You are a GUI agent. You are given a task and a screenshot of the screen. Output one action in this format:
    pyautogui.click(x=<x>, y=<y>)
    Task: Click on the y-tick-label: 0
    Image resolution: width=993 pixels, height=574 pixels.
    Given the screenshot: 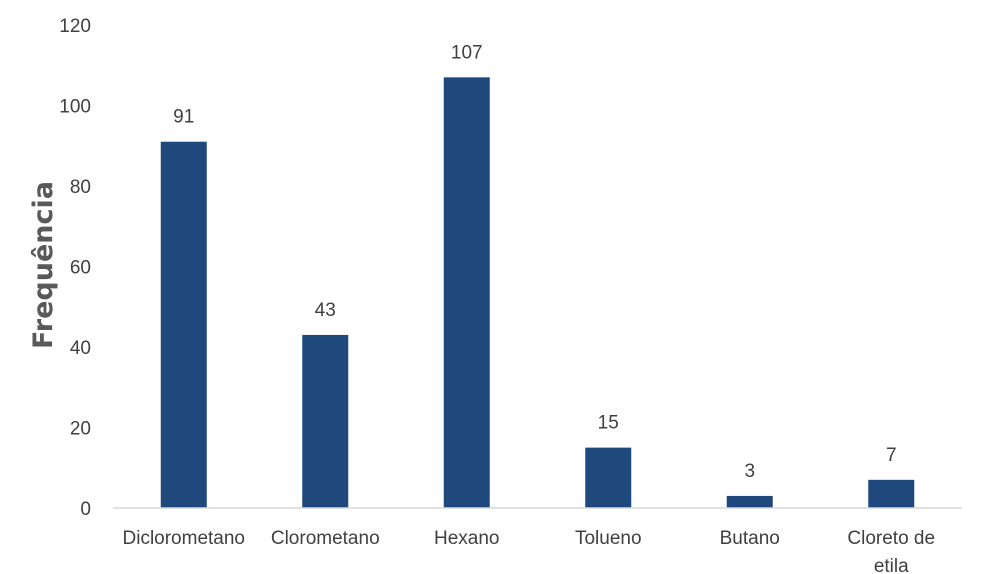 What is the action you would take?
    pyautogui.click(x=85, y=509)
    